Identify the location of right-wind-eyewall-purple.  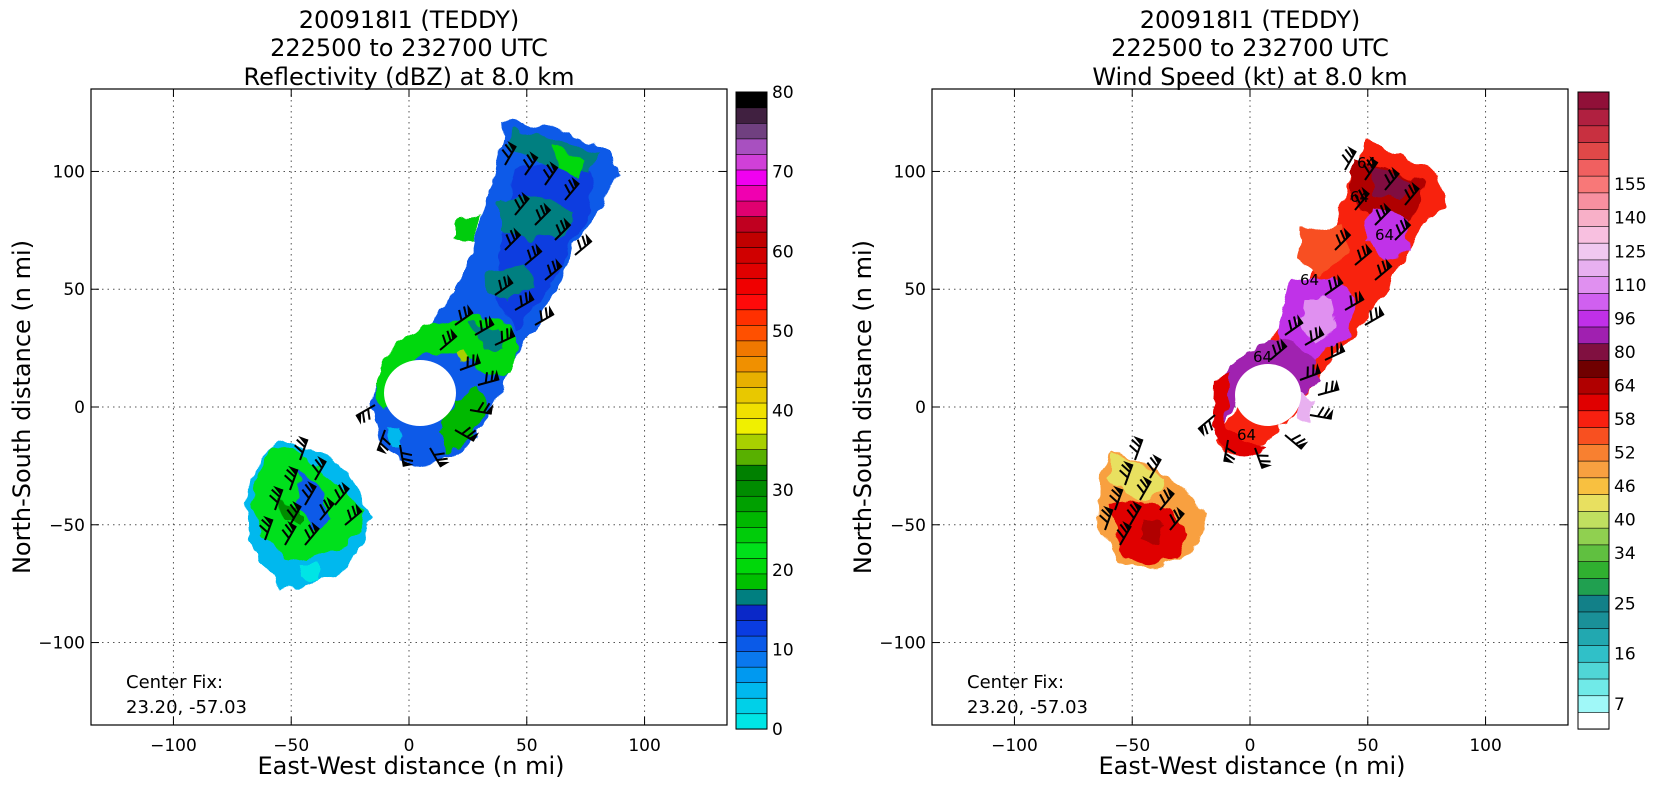
(1267, 385).